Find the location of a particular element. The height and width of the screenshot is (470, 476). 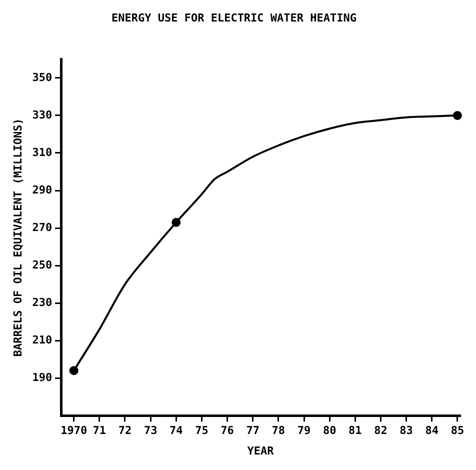

x-tick-label: 75 is located at coordinates (201, 431).